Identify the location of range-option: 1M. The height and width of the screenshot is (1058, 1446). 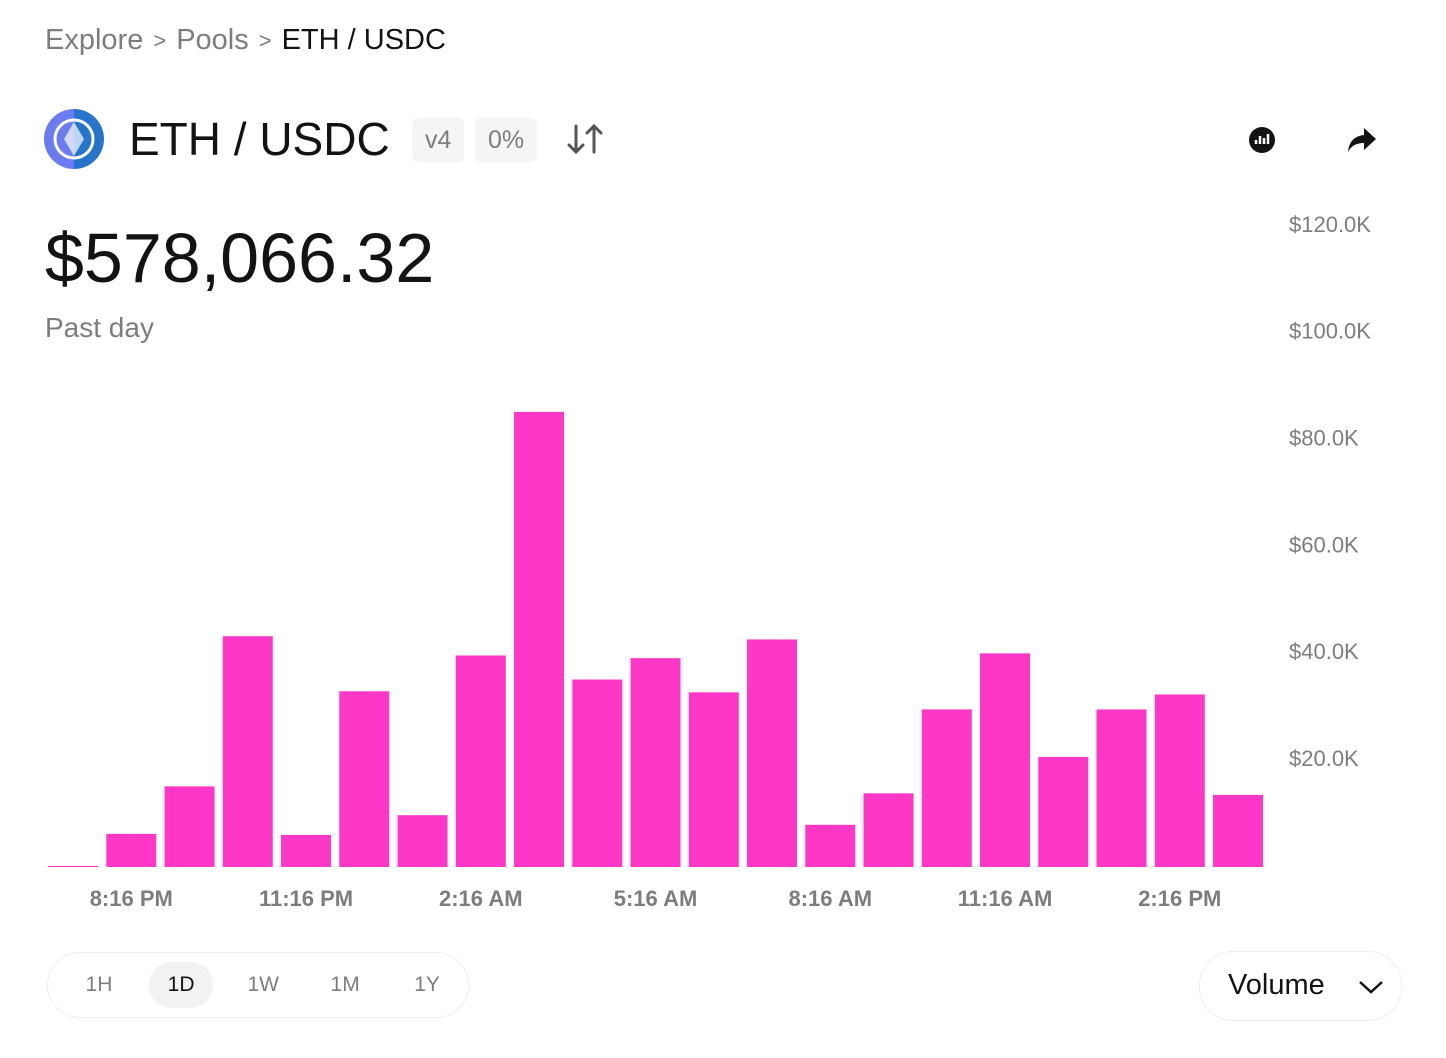
(345, 984).